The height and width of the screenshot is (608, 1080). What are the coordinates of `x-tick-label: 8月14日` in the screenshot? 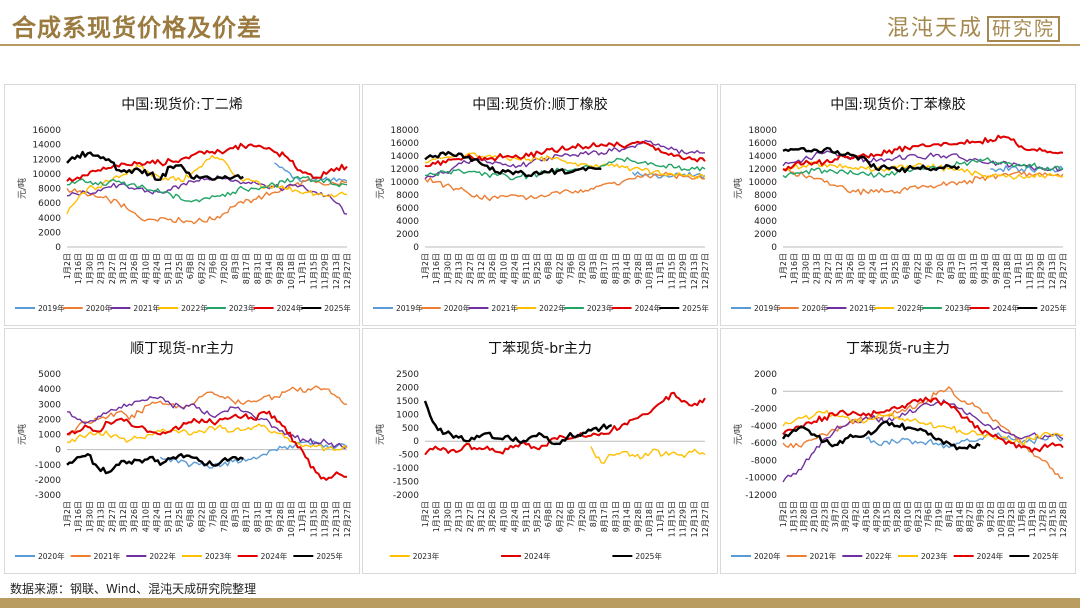 It's located at (959, 516).